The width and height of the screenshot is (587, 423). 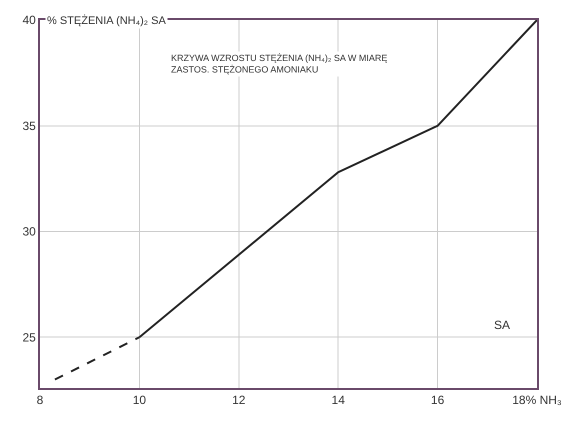 What do you see at coordinates (502, 325) in the screenshot?
I see `annotation: SA` at bounding box center [502, 325].